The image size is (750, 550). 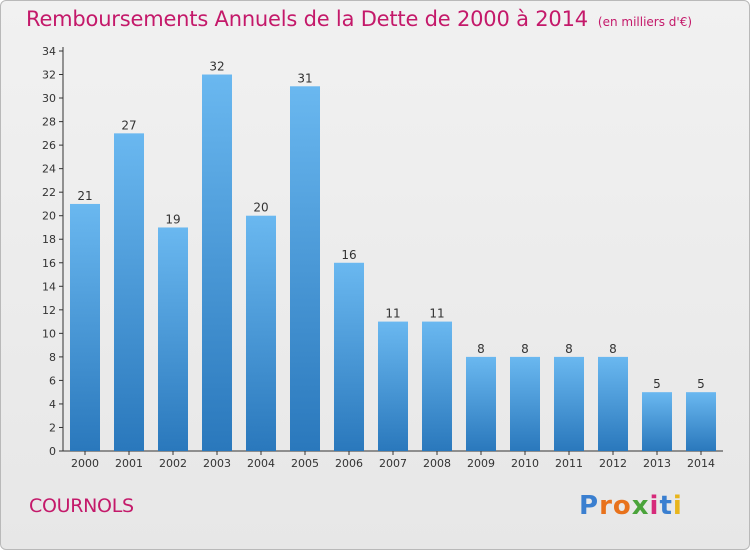 I want to click on title-subtitle: (en milliers d'€), so click(x=645, y=22).